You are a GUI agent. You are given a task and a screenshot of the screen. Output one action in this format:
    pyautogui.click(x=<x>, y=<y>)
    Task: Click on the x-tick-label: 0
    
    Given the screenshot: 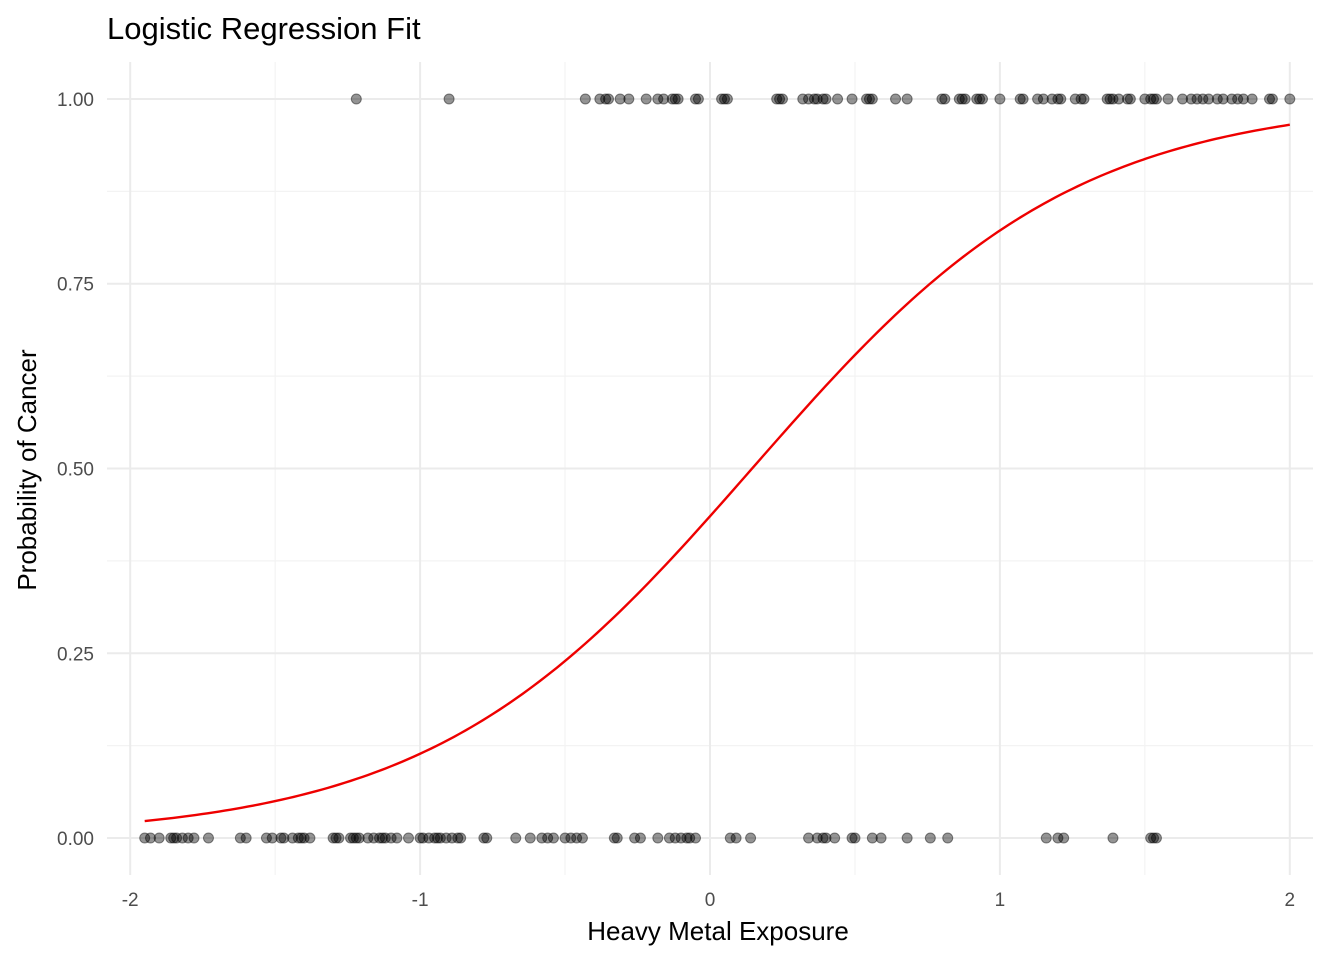 What is the action you would take?
    pyautogui.click(x=710, y=900)
    